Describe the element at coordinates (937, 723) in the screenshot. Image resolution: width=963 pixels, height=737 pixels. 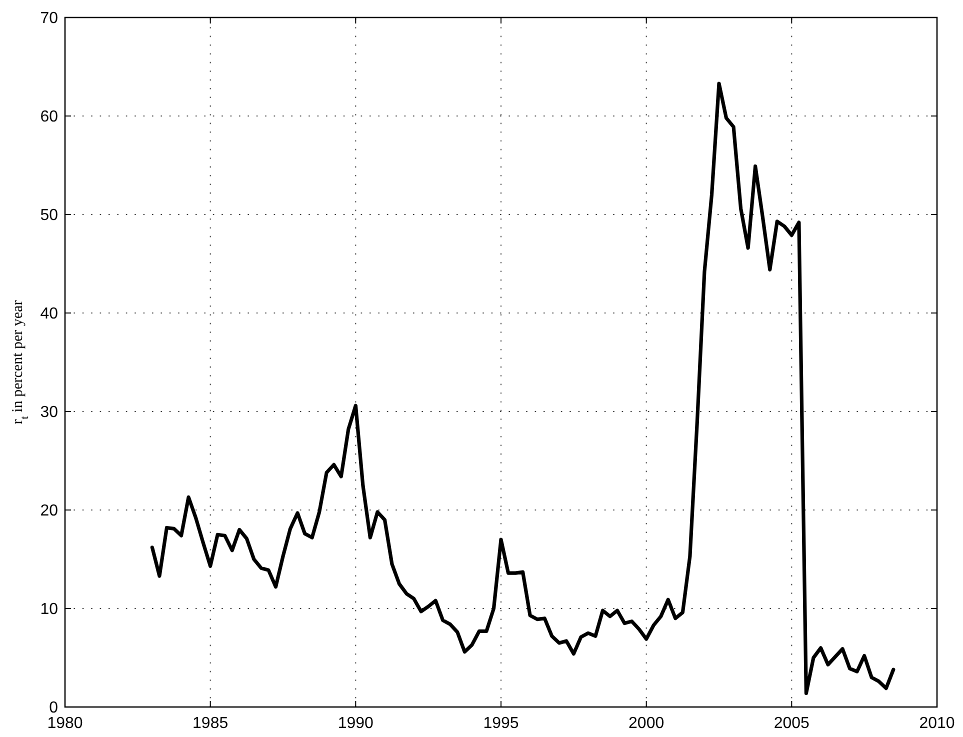
I see `x-tick-label: 2010` at that location.